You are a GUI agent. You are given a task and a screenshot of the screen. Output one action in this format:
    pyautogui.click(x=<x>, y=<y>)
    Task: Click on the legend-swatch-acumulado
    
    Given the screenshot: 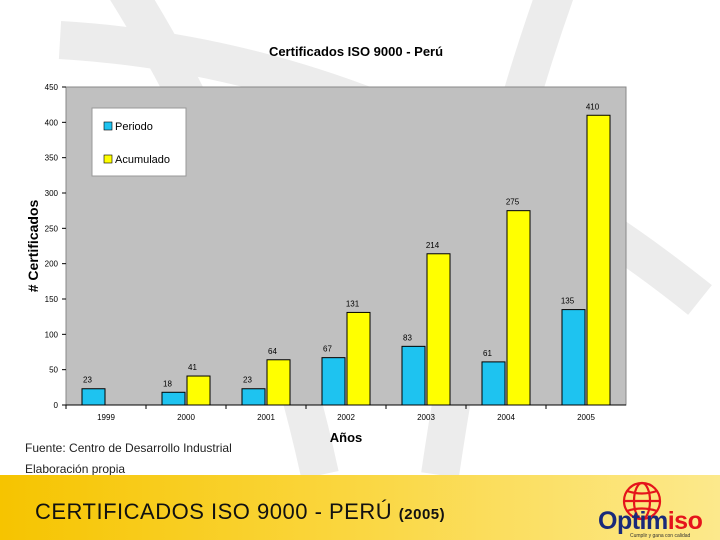 What is the action you would take?
    pyautogui.click(x=108, y=159)
    